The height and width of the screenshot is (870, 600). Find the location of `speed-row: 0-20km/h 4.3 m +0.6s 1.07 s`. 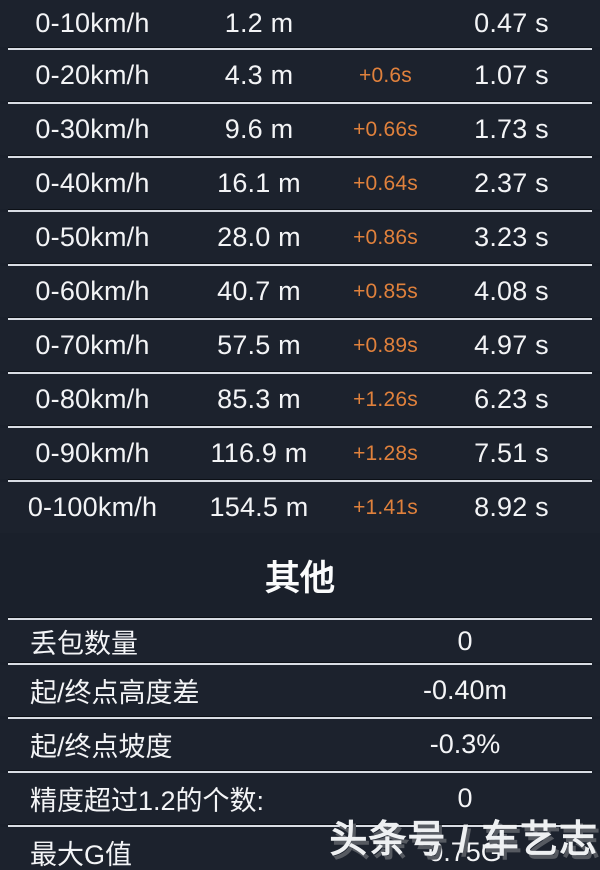

speed-row: 0-20km/h 4.3 m +0.6s 1.07 s is located at coordinates (300, 75).